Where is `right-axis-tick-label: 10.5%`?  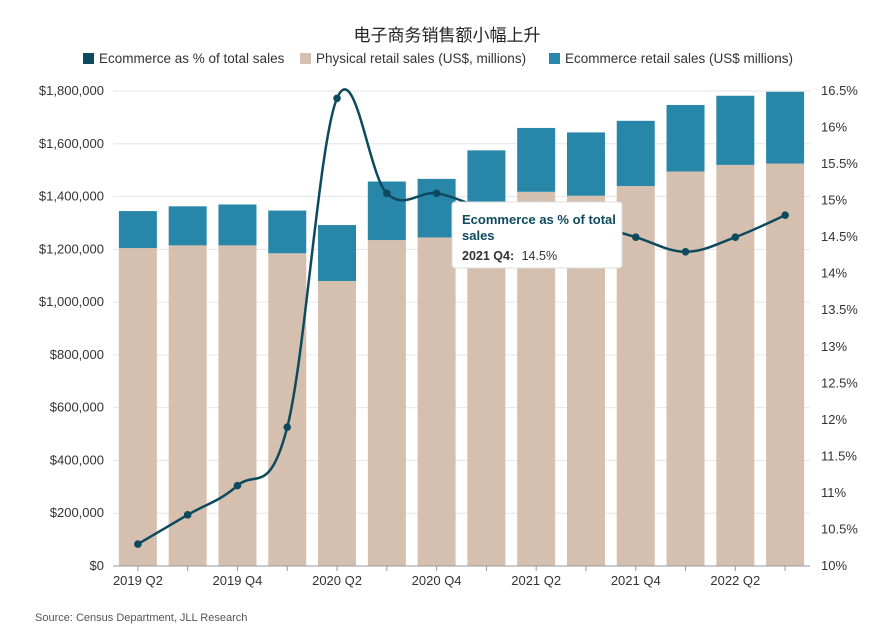 right-axis-tick-label: 10.5% is located at coordinates (839, 528).